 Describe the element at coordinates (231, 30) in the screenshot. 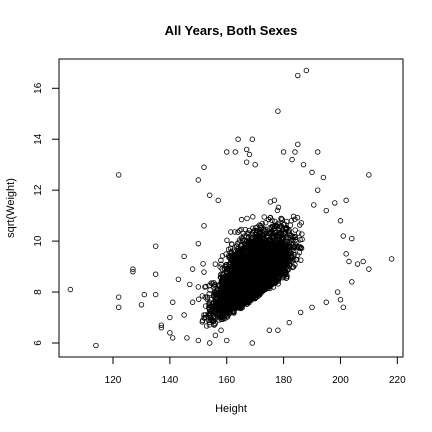

I see `chart-title: All Years, Both Sexes` at that location.